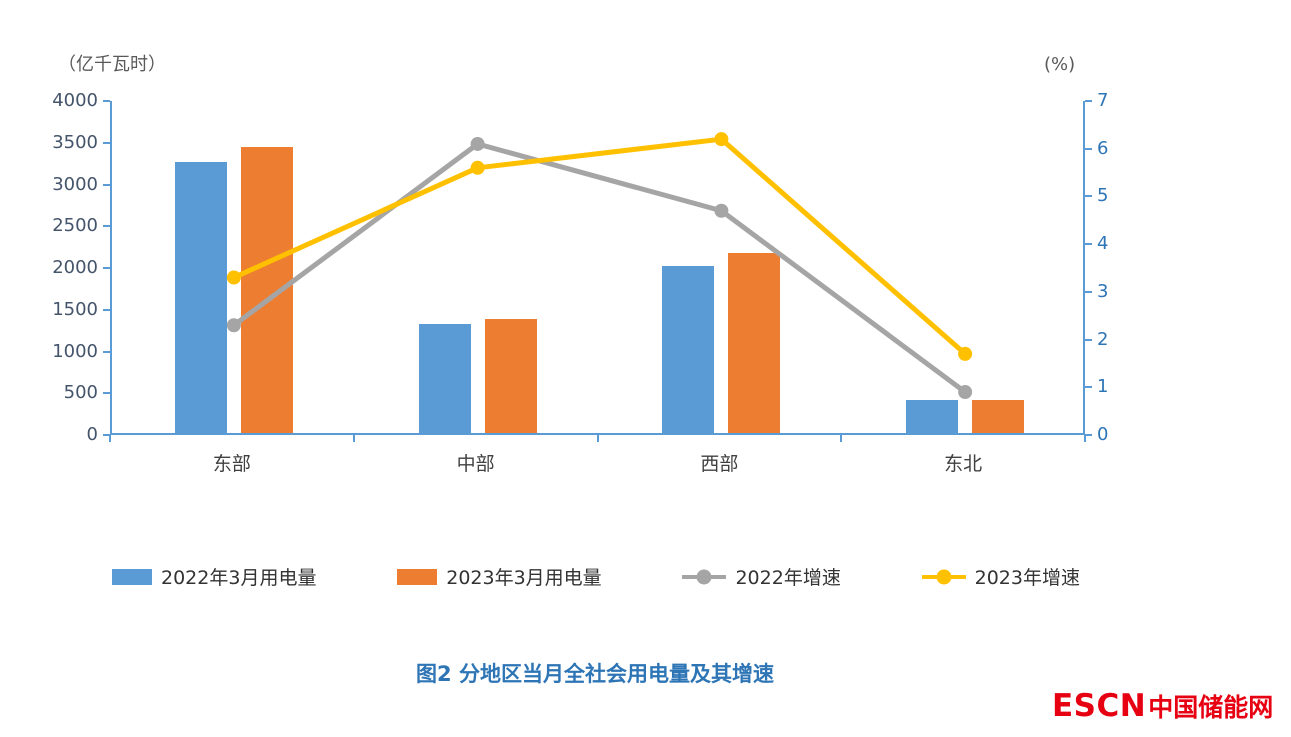 The width and height of the screenshot is (1291, 737). I want to click on left-tick-label: 1500, so click(75, 309).